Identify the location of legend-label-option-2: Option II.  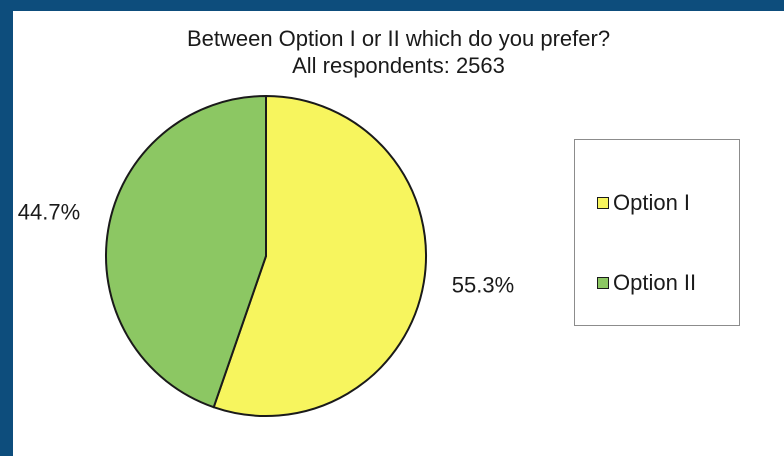
(655, 282).